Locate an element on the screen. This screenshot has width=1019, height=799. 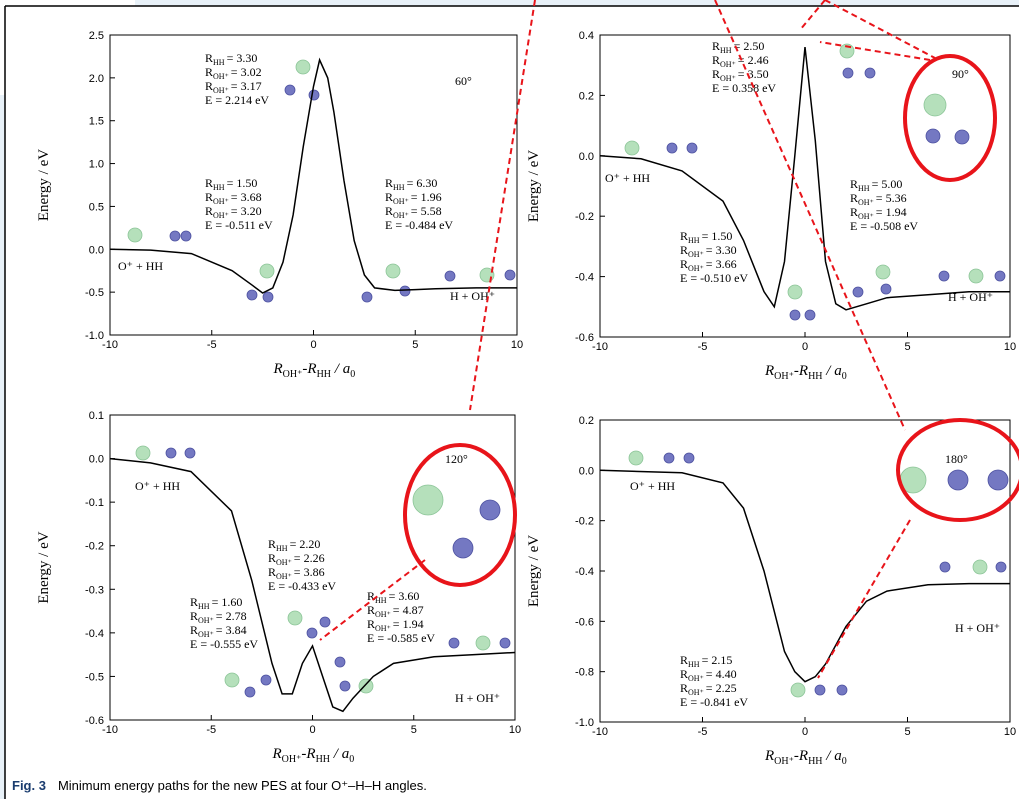
annotation-value: = 3.50 is located at coordinates (753, 74).